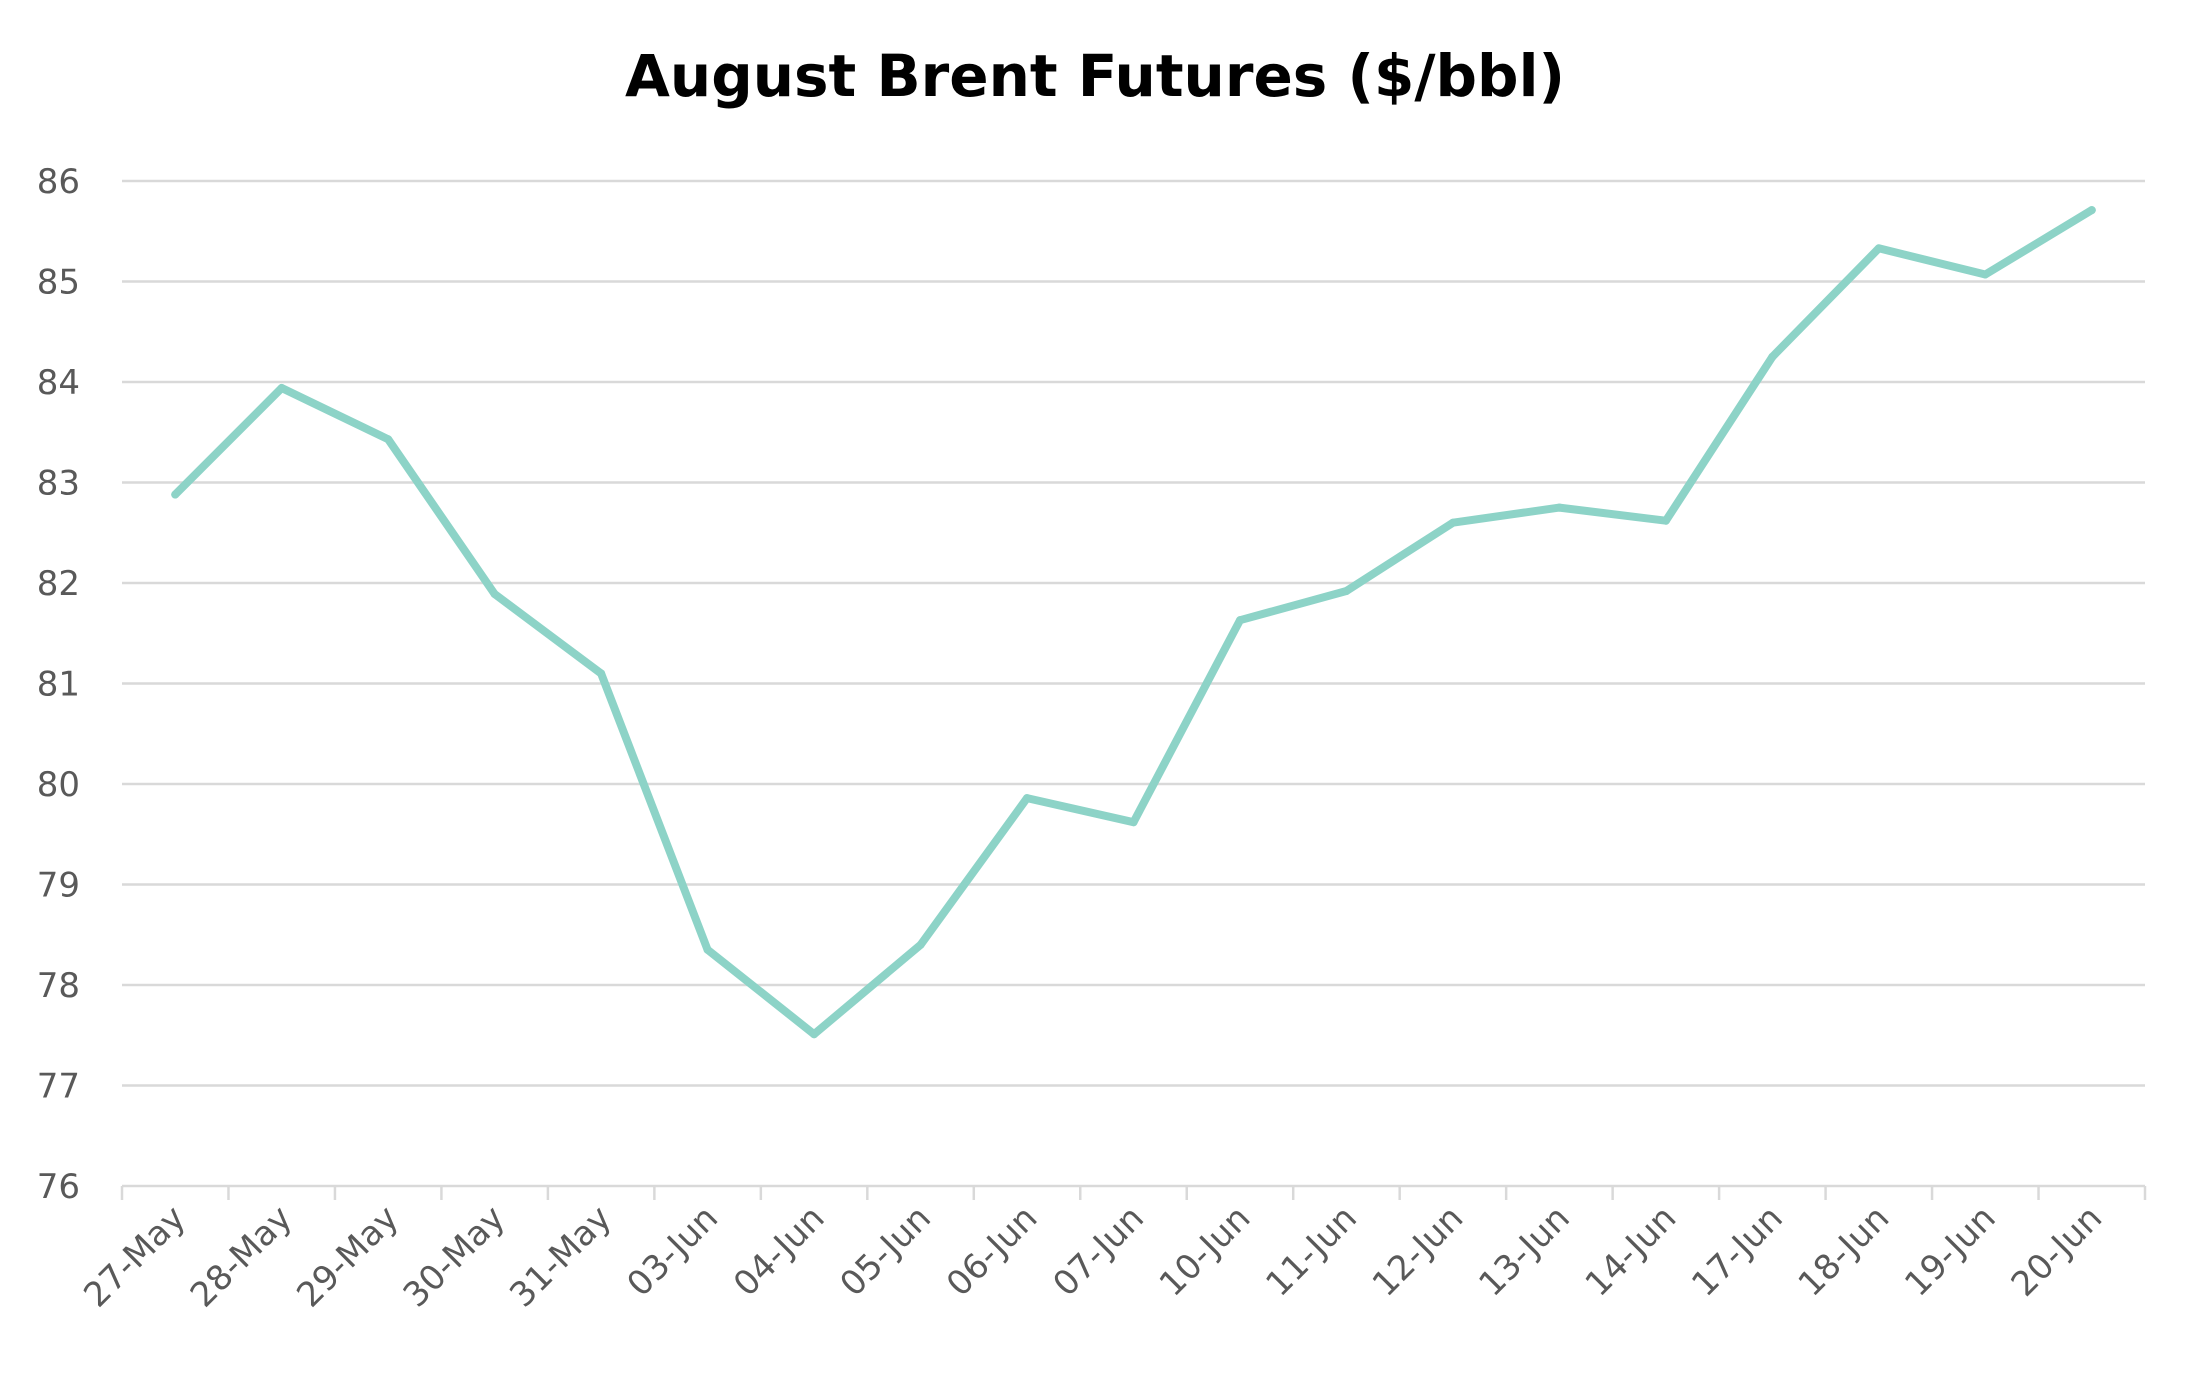  What do you see at coordinates (58, 484) in the screenshot?
I see `y-tick-label: 83` at bounding box center [58, 484].